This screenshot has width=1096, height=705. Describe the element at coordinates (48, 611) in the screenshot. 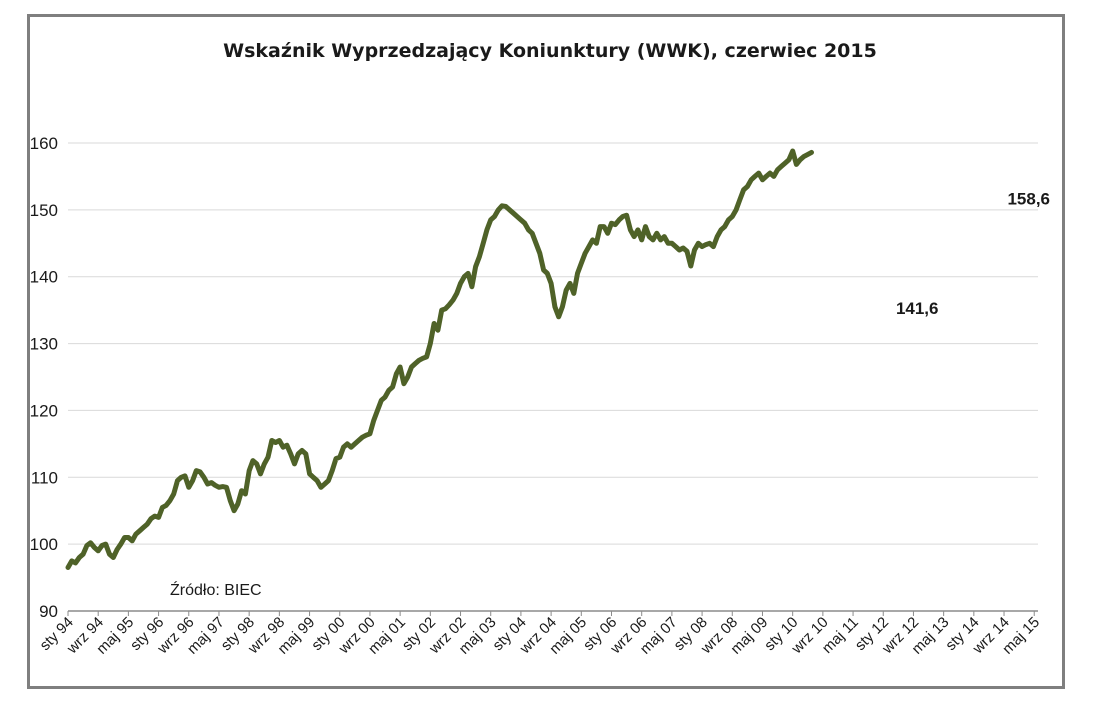

I see `y-tick-label: 90` at that location.